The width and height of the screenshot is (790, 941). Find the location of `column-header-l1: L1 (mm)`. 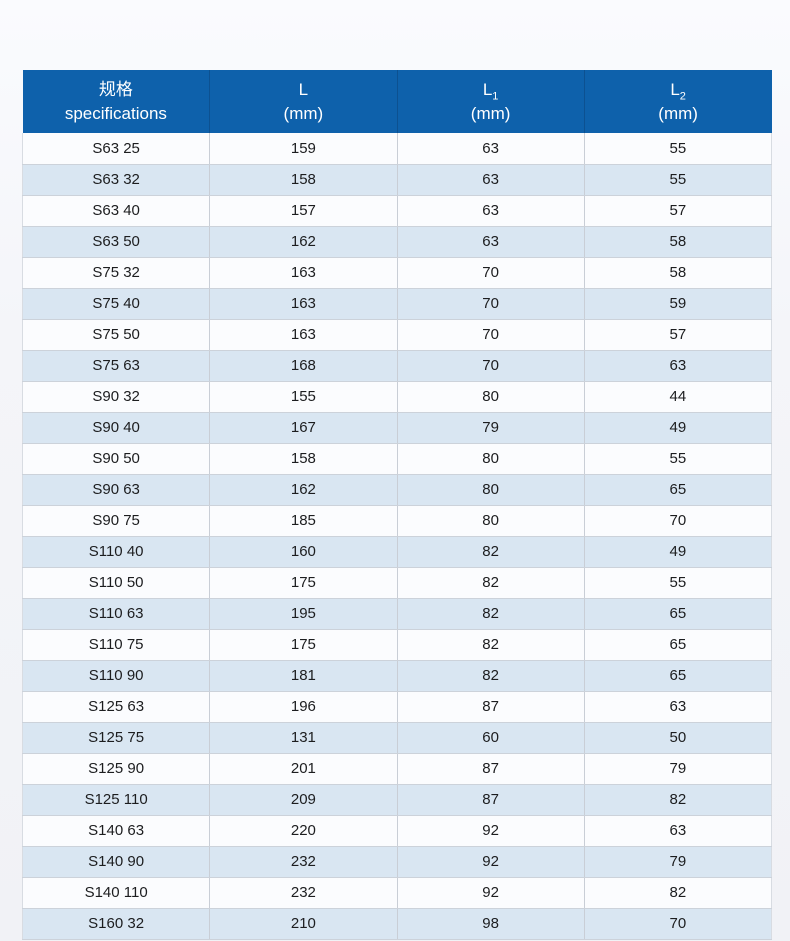

column-header-l1: L1 (mm) is located at coordinates (491, 101).